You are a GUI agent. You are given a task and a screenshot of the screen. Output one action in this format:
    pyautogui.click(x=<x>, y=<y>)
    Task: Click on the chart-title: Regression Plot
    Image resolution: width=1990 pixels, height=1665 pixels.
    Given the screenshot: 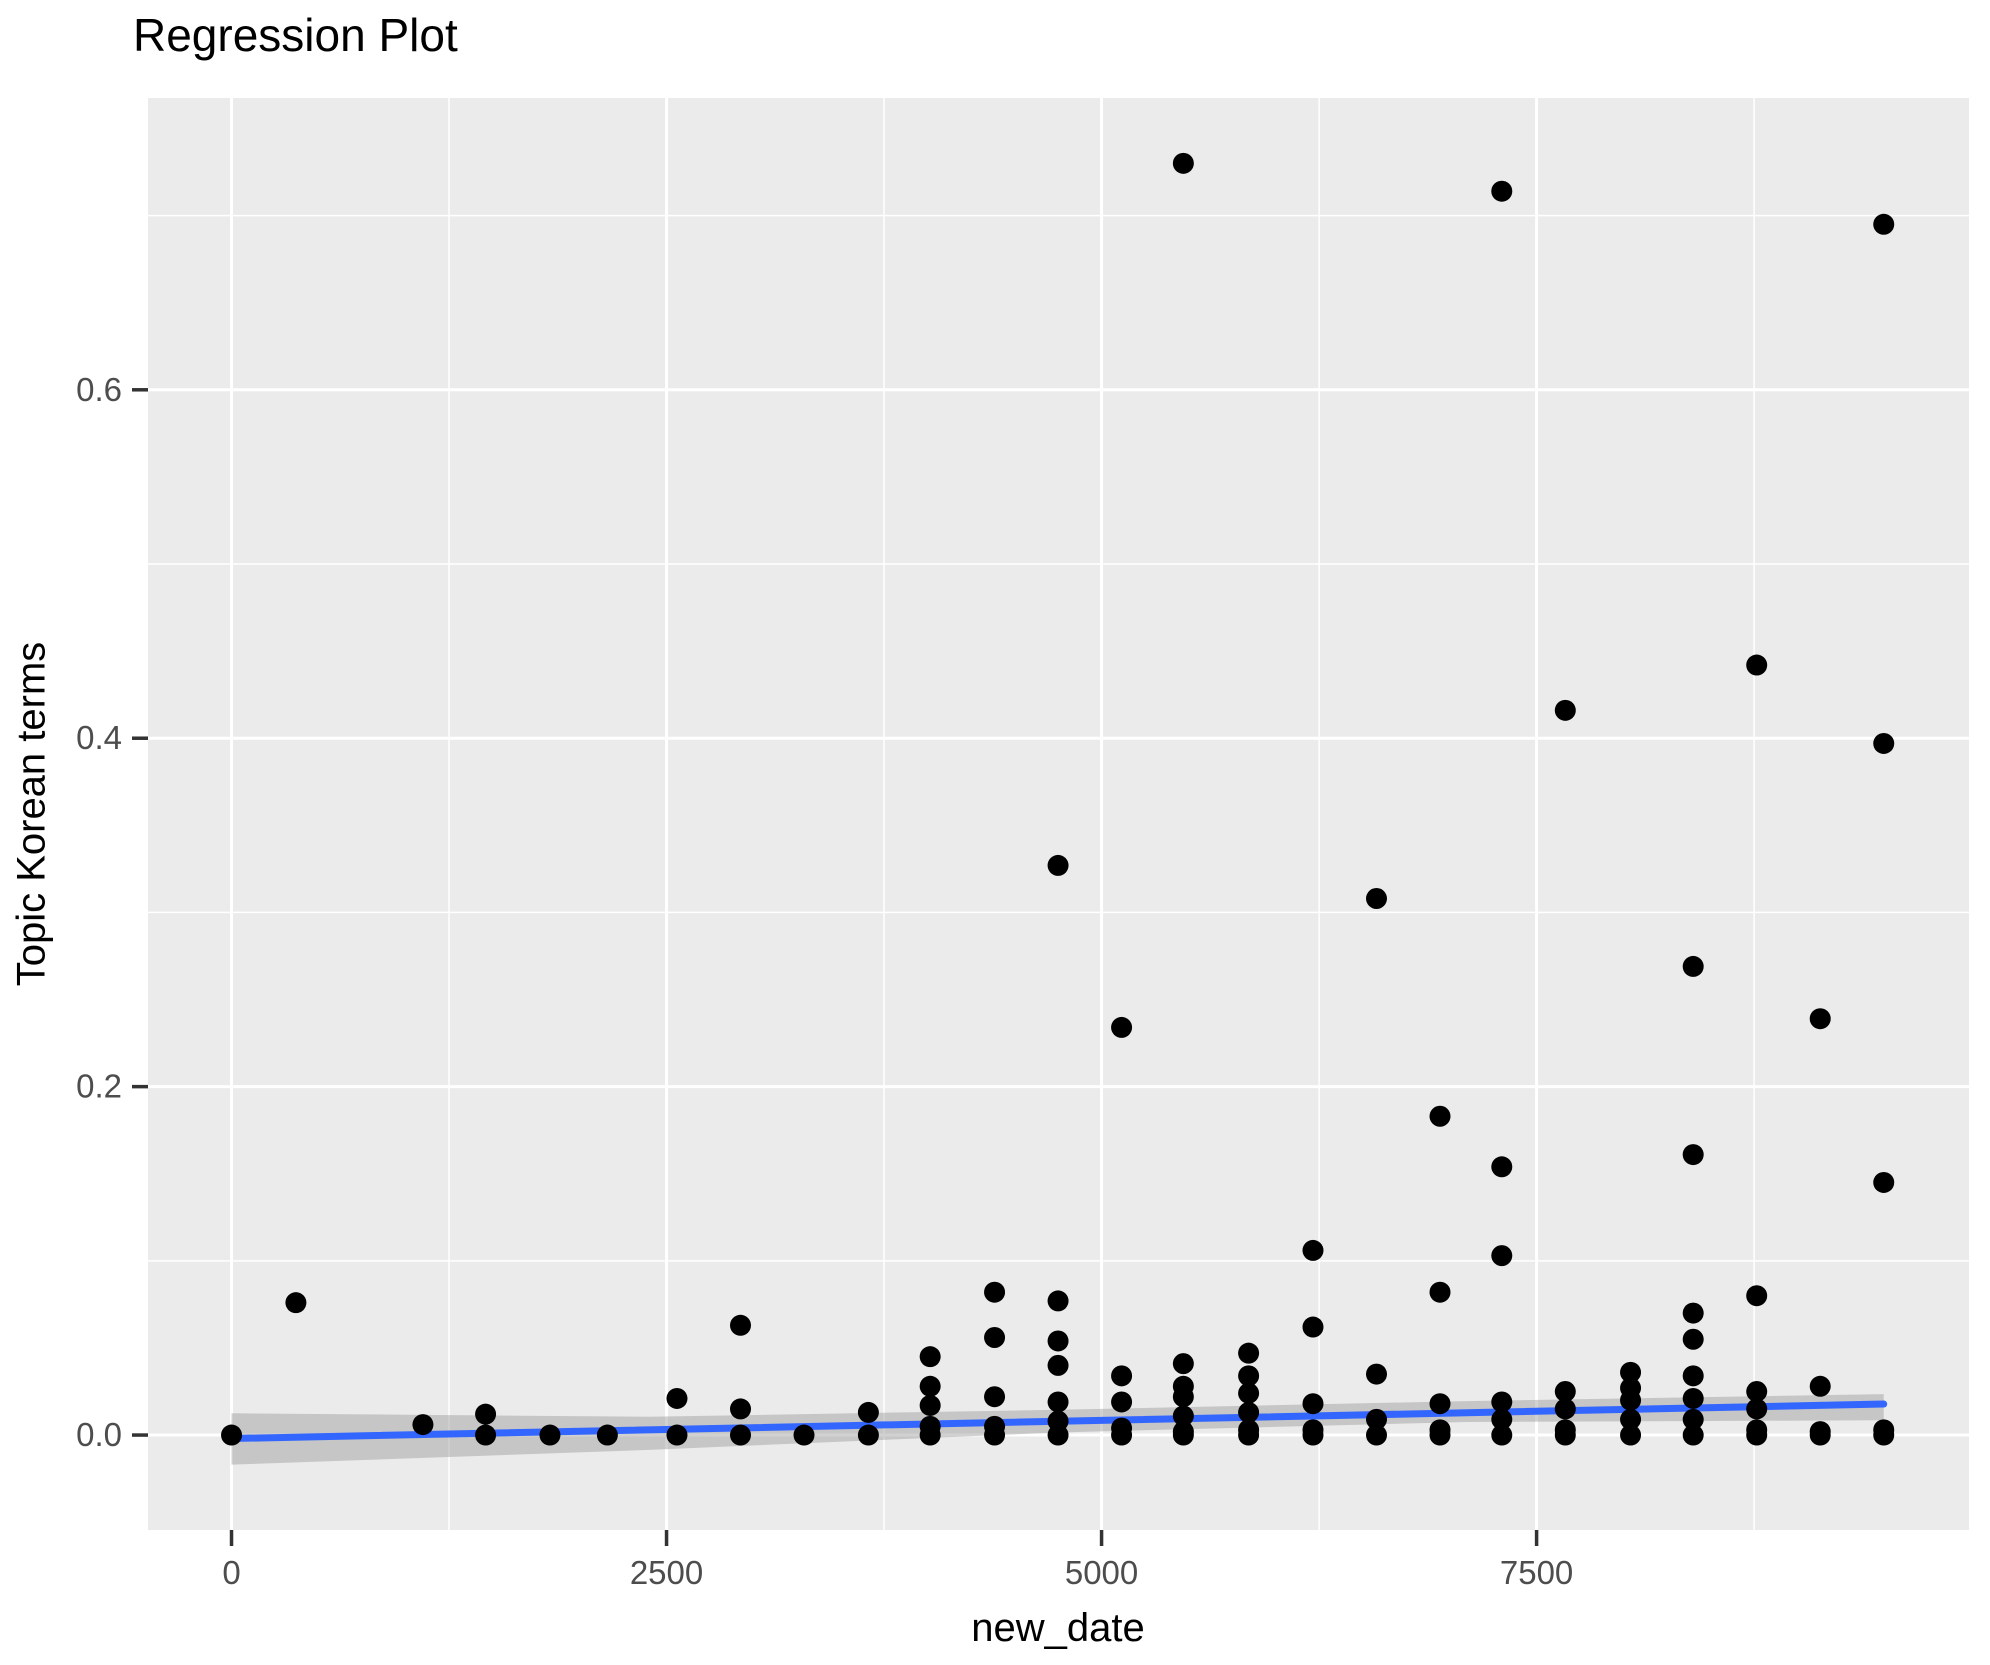 What is the action you would take?
    pyautogui.click(x=295, y=35)
    